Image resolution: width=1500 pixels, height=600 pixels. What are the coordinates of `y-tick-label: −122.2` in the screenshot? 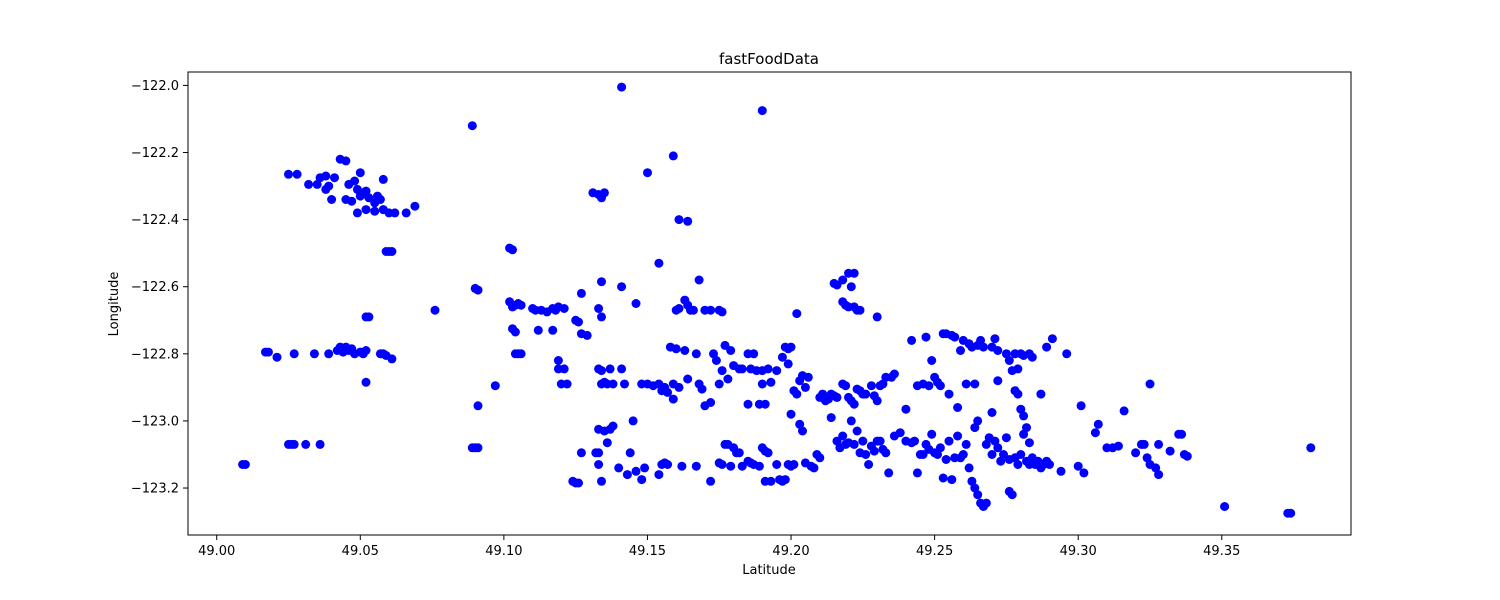 It's located at (155, 153).